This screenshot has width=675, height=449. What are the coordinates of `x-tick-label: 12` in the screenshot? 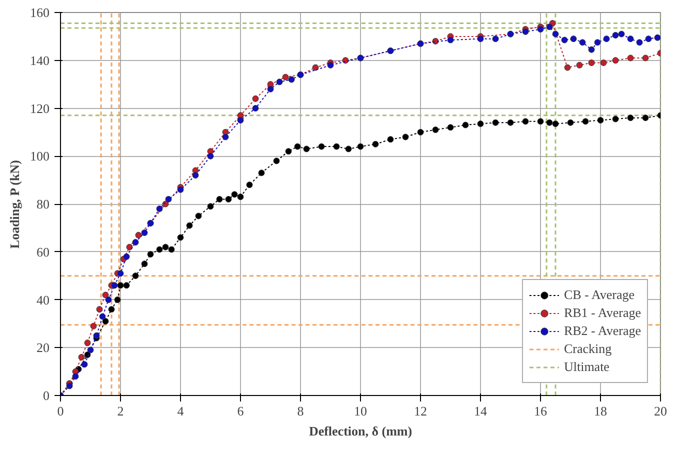 It's located at (420, 411).